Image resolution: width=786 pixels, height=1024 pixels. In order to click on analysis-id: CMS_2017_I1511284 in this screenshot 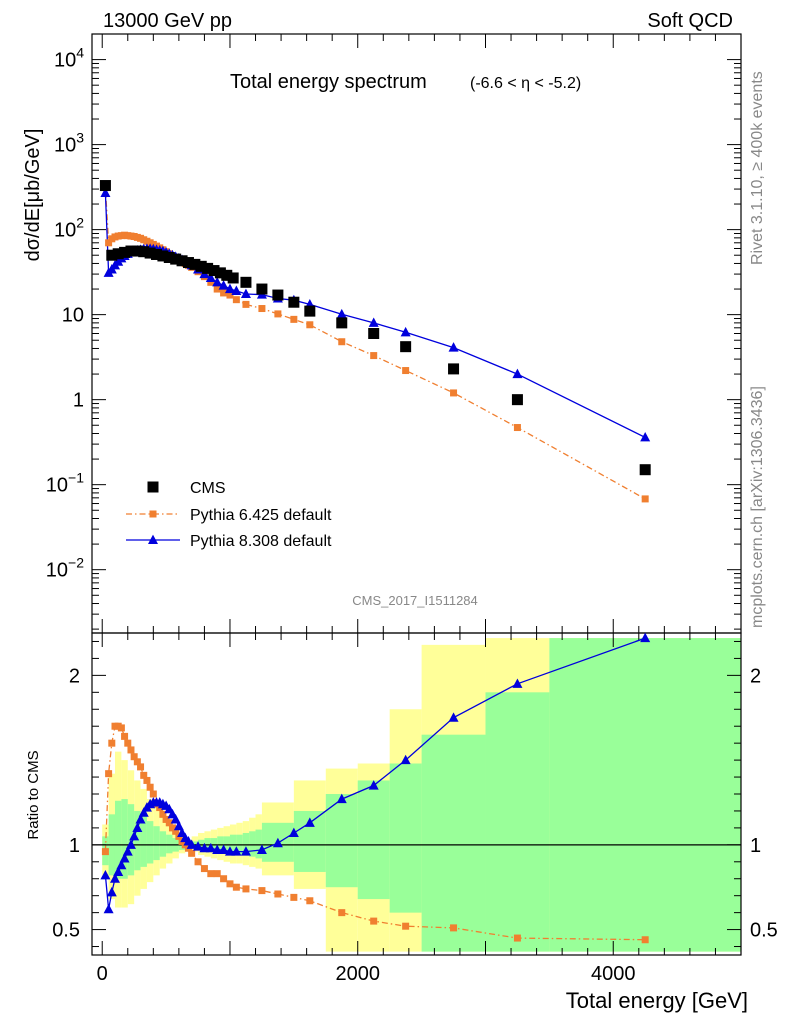, I will do `click(415, 600)`.